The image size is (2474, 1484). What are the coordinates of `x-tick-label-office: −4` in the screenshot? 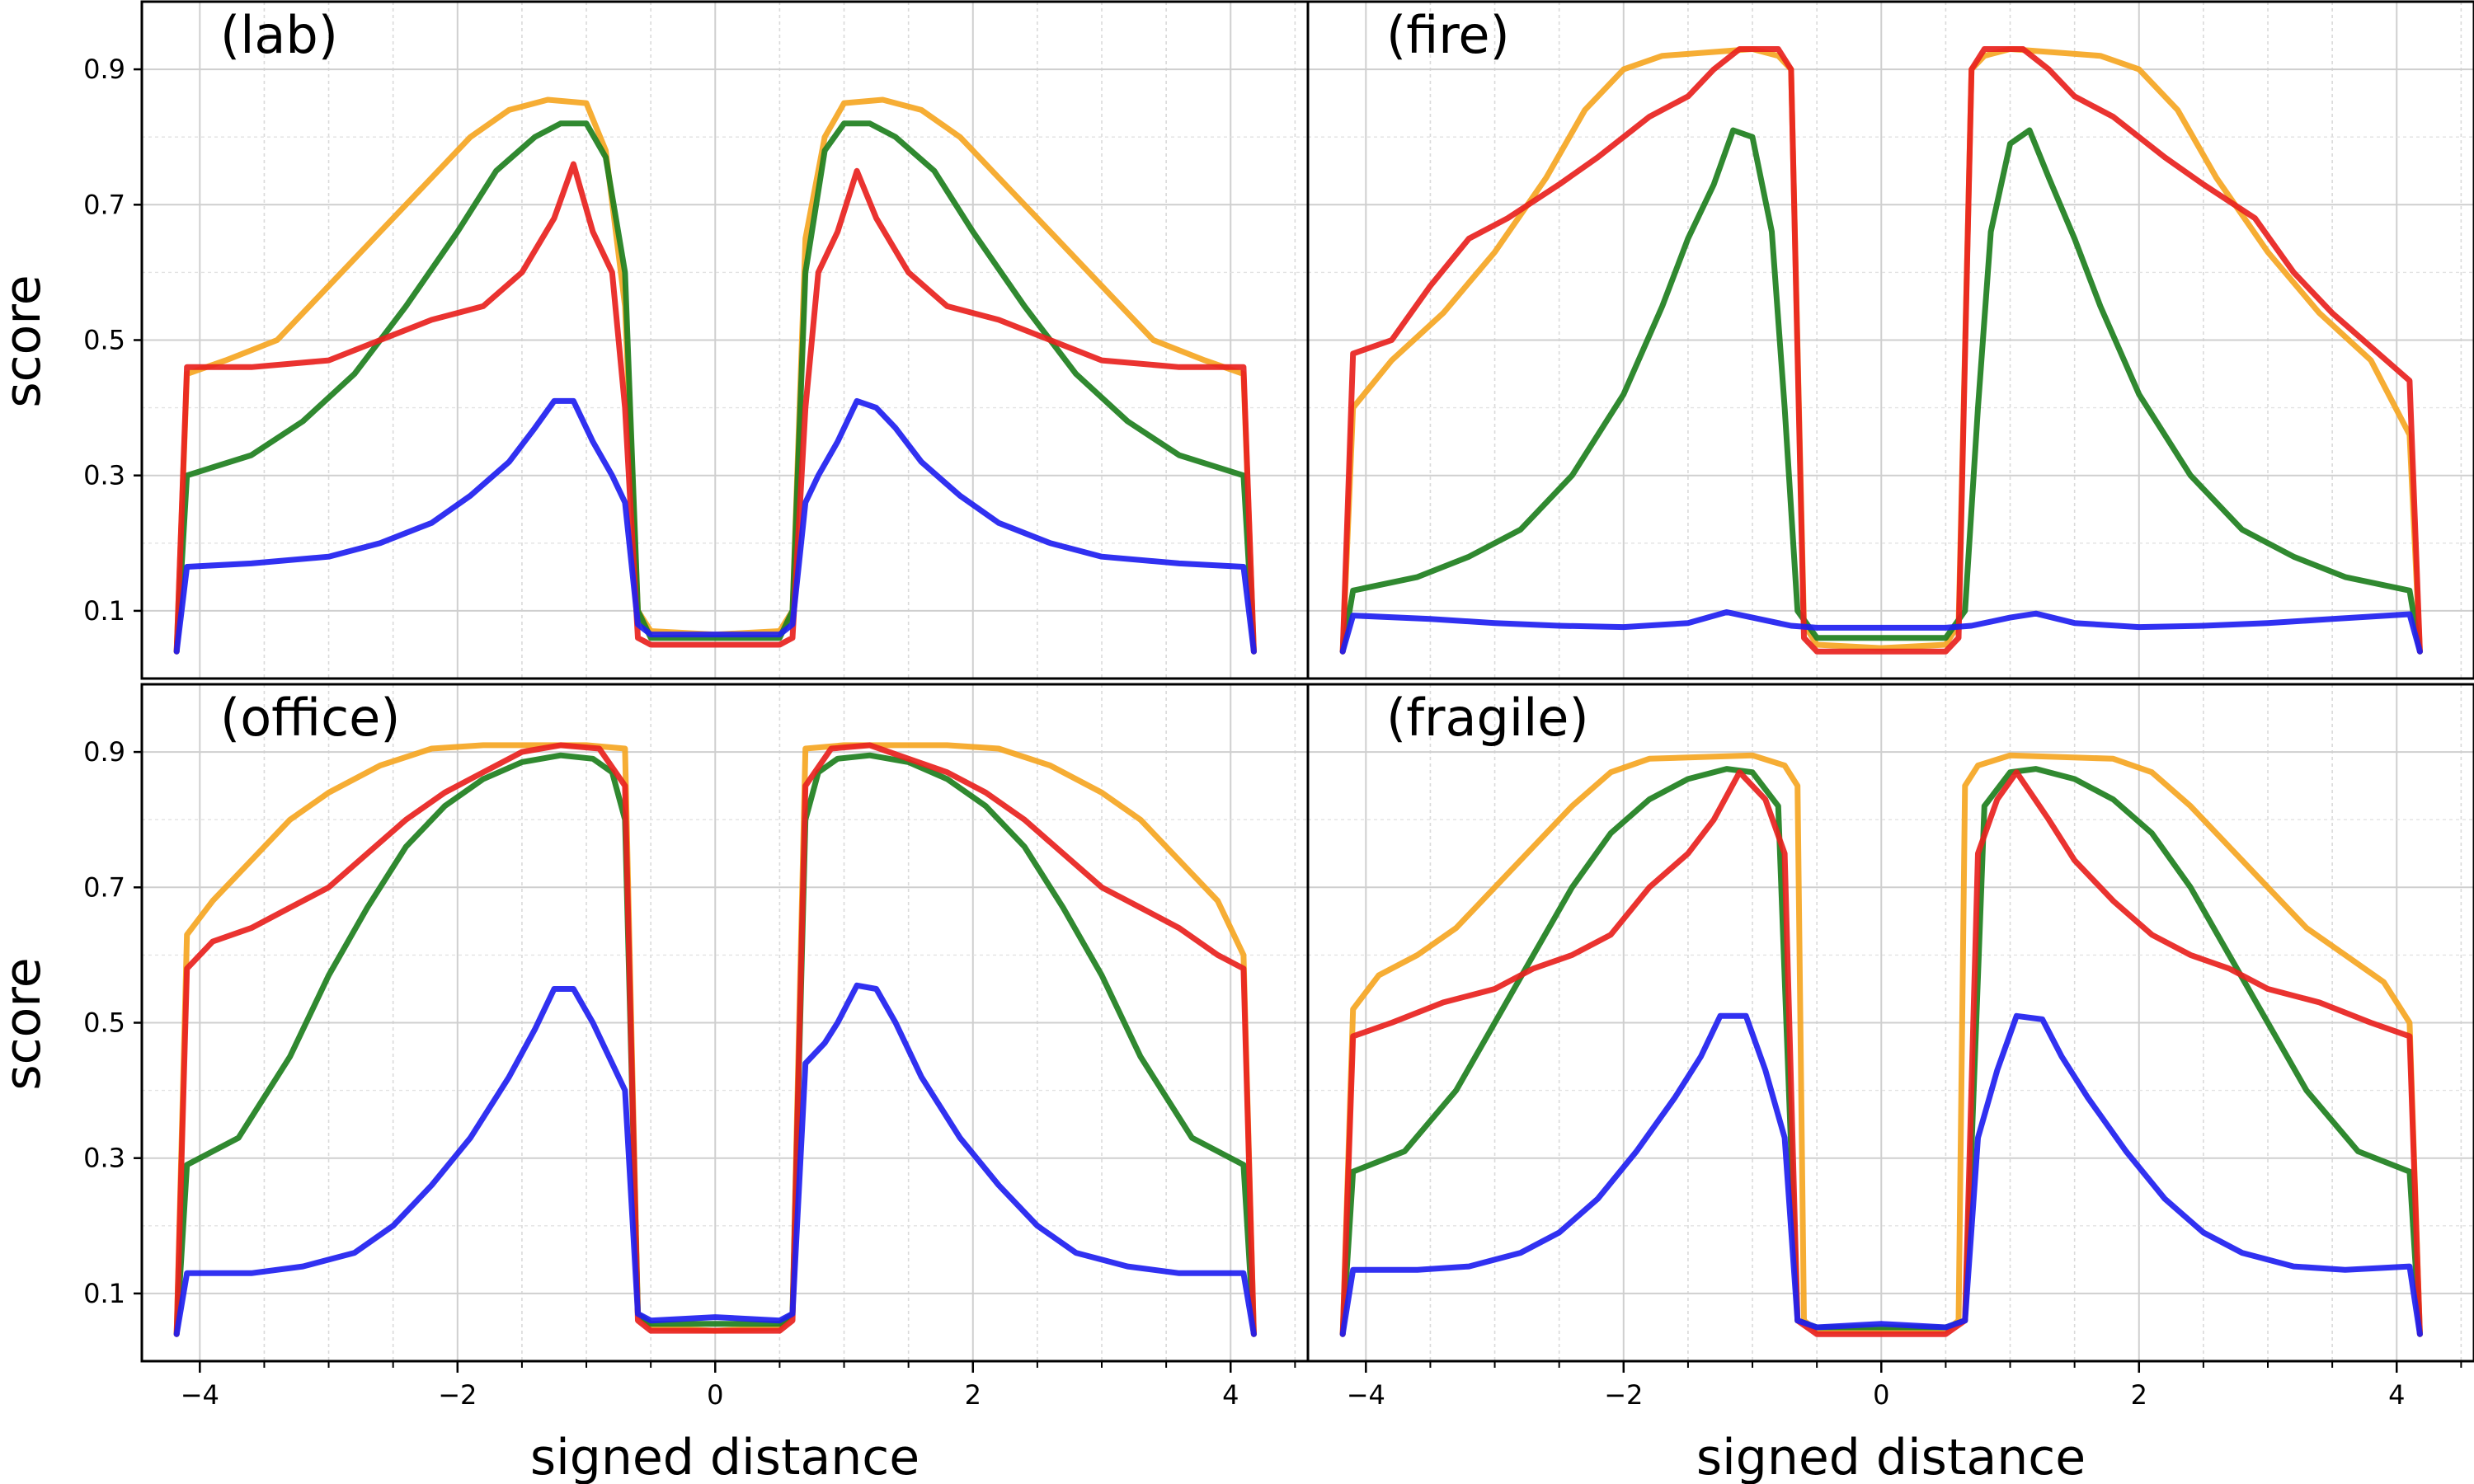 It's located at (200, 1395).